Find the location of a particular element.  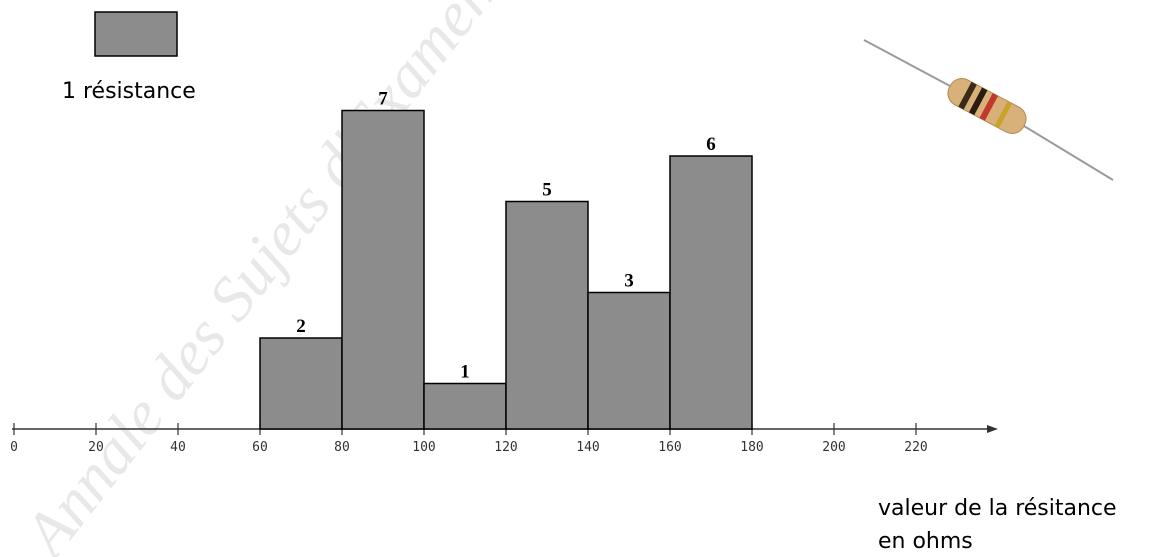

x-tick-label: 200 is located at coordinates (833, 447).